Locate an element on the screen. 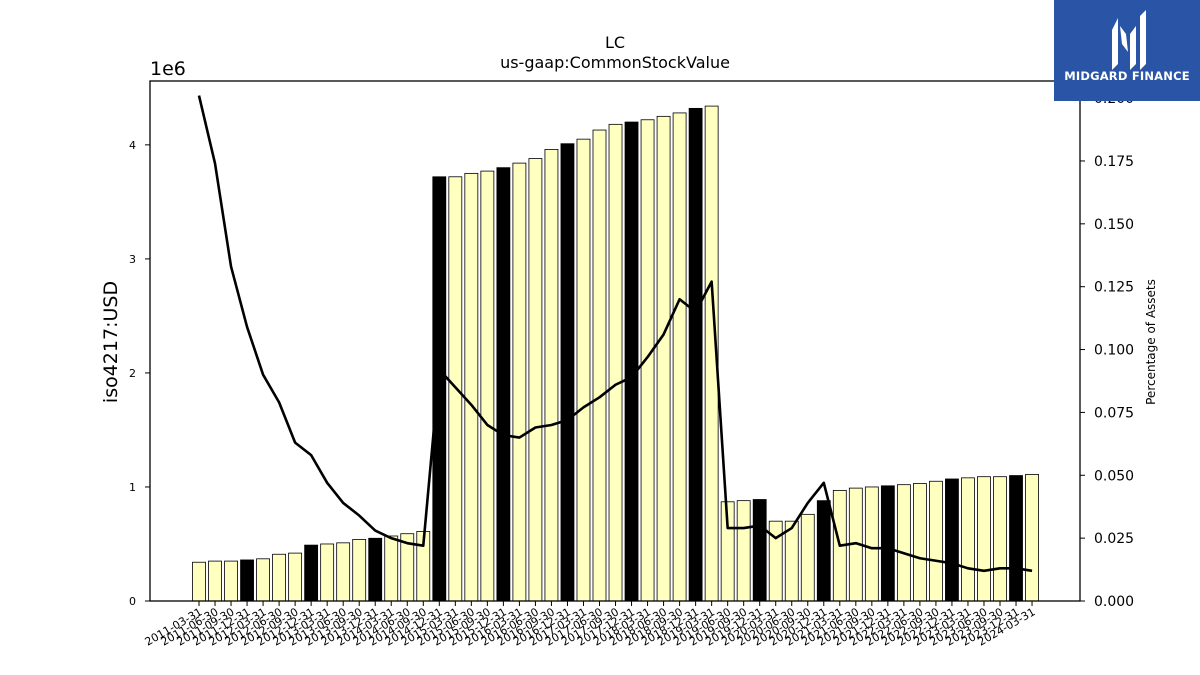 The height and width of the screenshot is (675, 1200). midgard-finance-logo: MIDGARD FINANCE is located at coordinates (1127, 50).